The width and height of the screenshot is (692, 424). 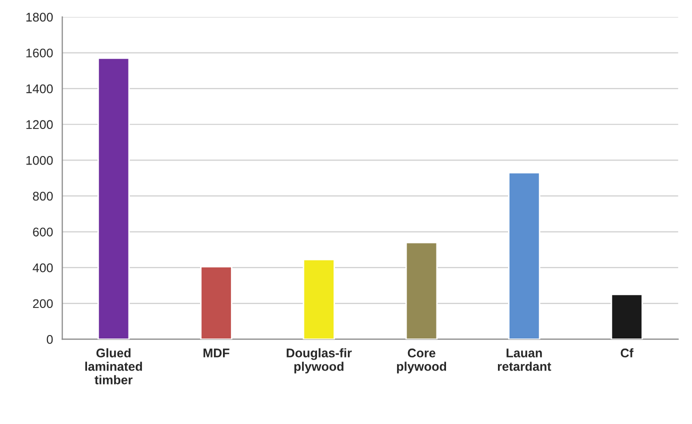 What do you see at coordinates (525, 359) in the screenshot?
I see `x-tick-label: Lauan retardant` at bounding box center [525, 359].